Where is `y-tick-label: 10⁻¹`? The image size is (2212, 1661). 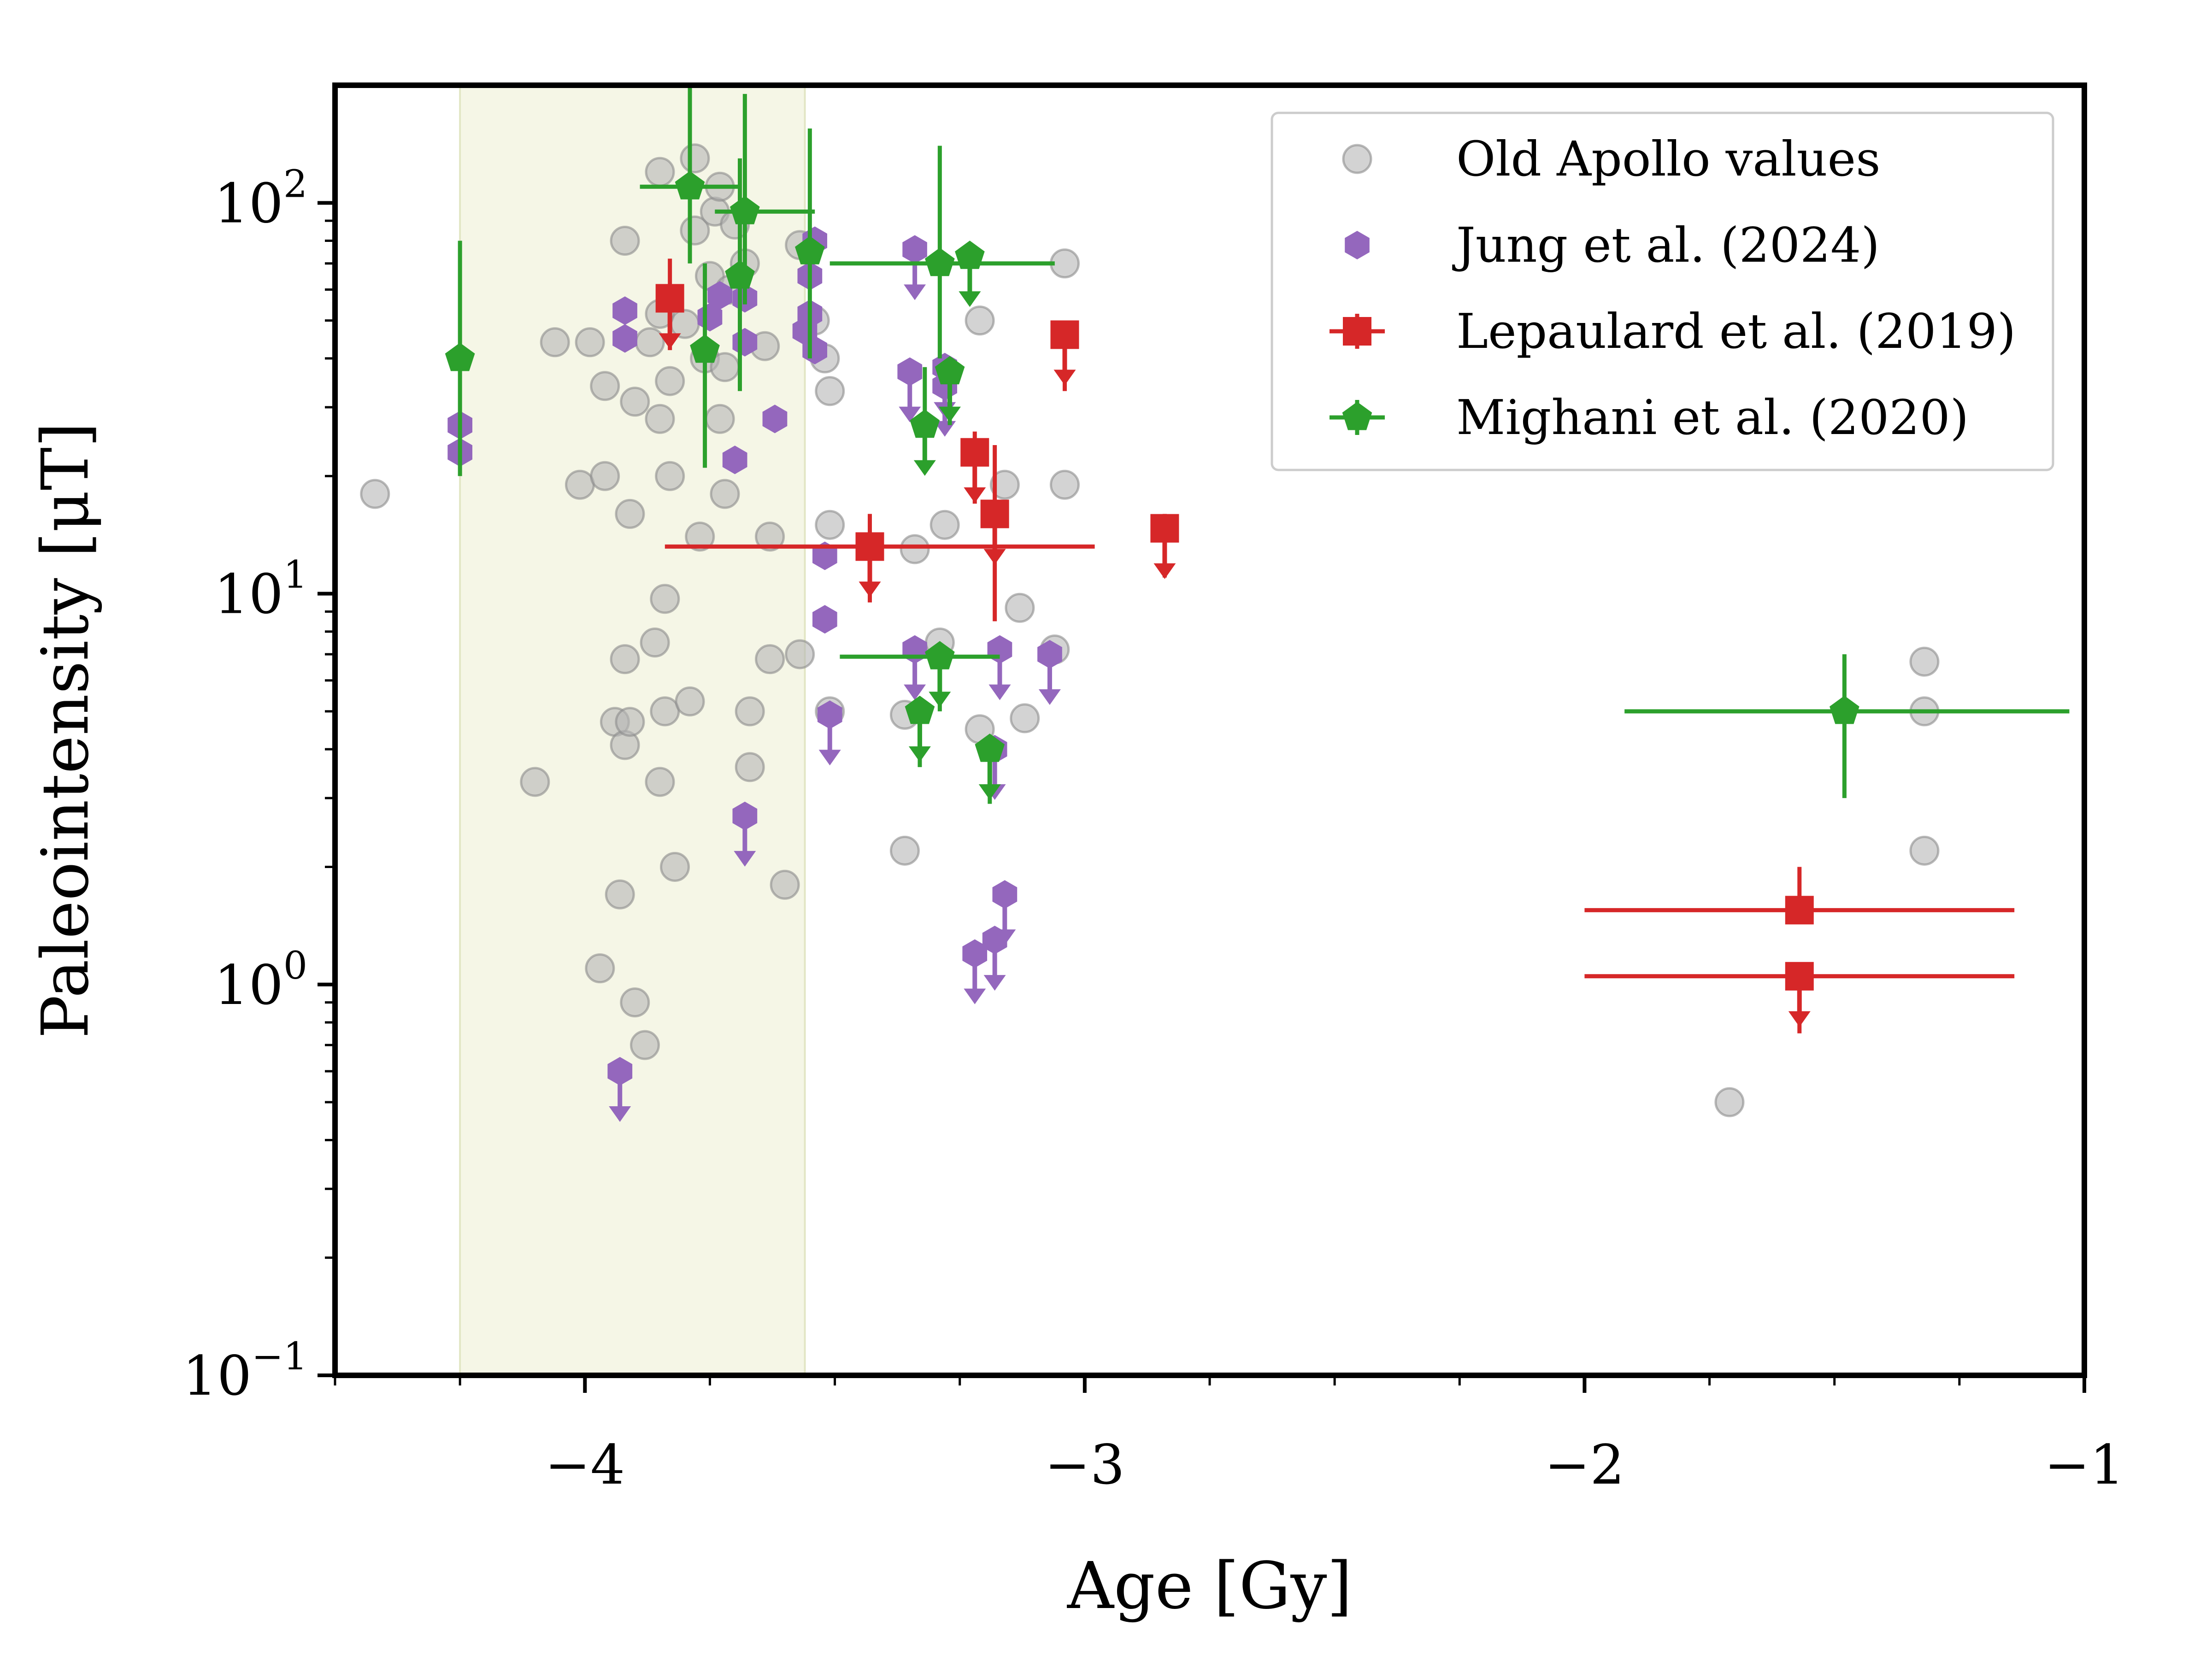 y-tick-label: 10⁻¹ is located at coordinates (244, 1371).